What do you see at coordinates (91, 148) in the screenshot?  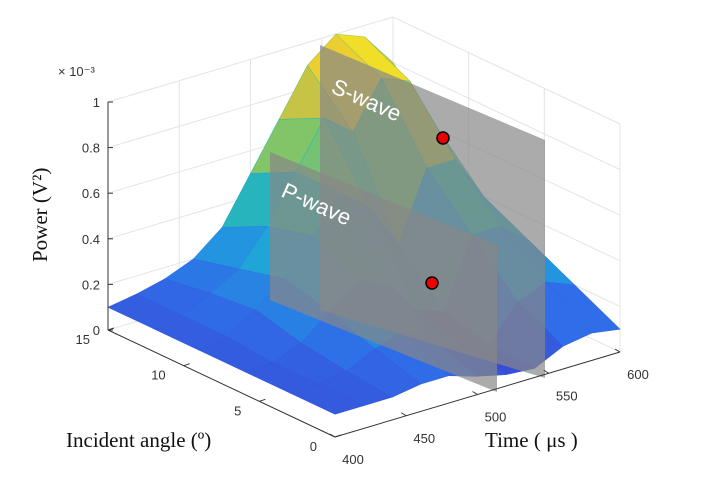 I see `z-tick-label: 0.8` at bounding box center [91, 148].